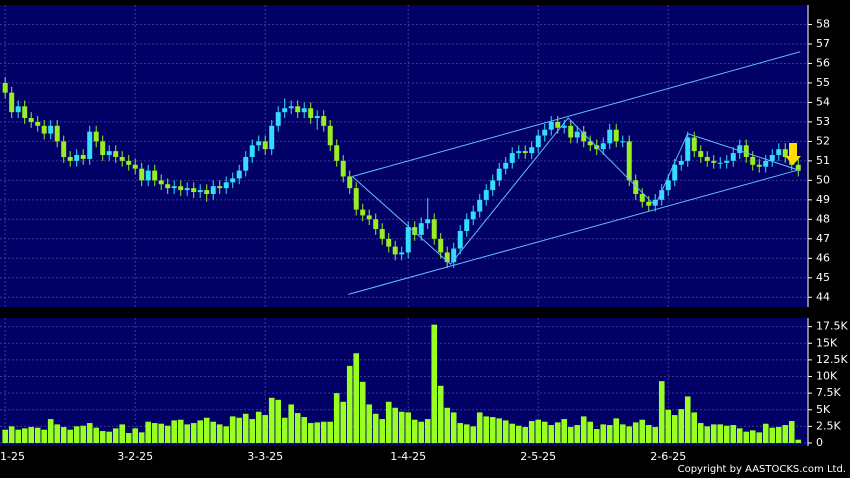 The height and width of the screenshot is (478, 850). I want to click on y-tick-label: 0, so click(819, 442).